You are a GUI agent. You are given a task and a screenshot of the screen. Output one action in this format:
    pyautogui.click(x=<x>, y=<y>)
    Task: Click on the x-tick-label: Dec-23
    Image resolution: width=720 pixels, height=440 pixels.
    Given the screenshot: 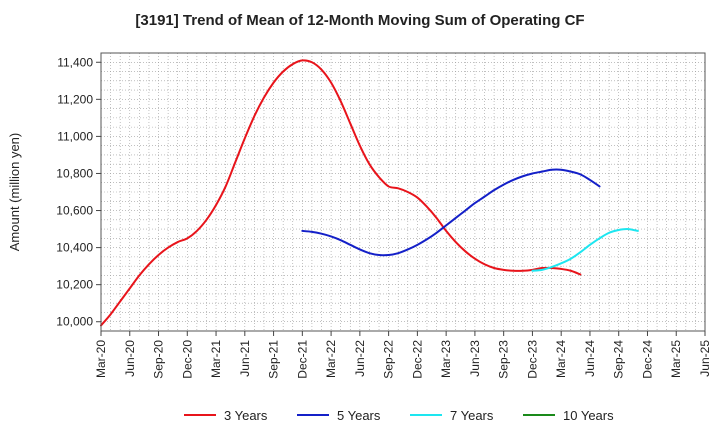 What is the action you would take?
    pyautogui.click(x=532, y=359)
    